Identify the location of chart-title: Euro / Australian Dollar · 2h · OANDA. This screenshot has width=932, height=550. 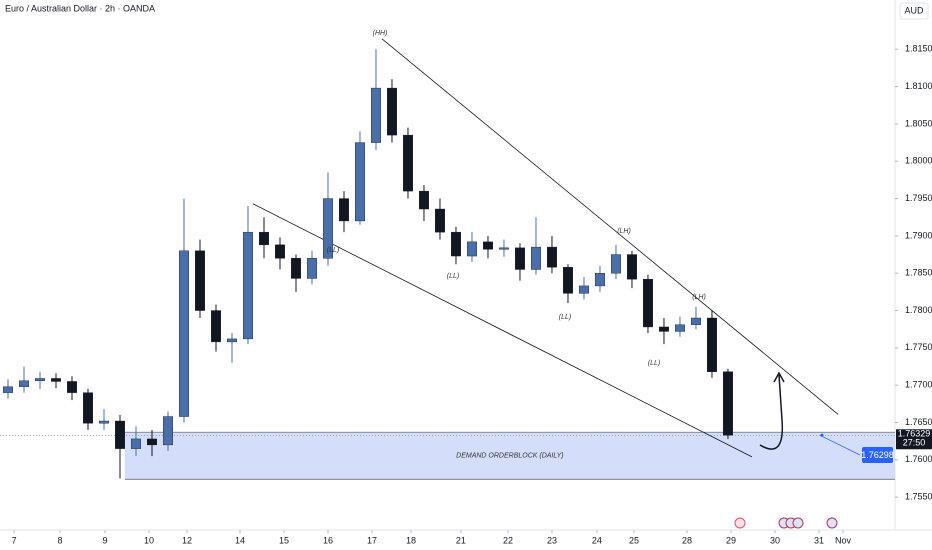
(80, 8).